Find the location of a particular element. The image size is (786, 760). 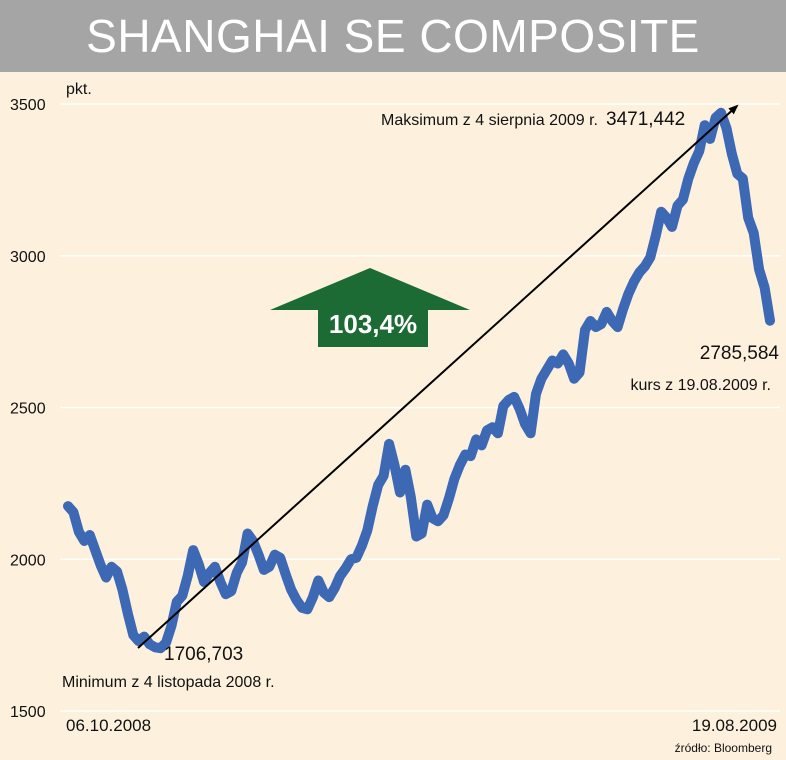

y-tick-label: 1500 is located at coordinates (28, 712).